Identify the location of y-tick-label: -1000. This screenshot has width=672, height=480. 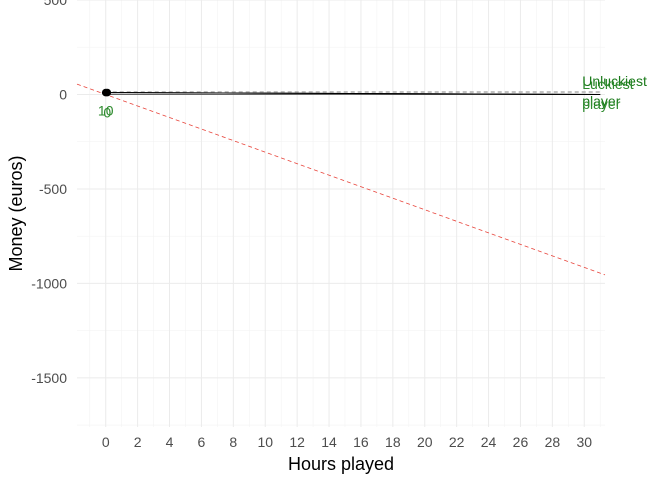
(49, 283).